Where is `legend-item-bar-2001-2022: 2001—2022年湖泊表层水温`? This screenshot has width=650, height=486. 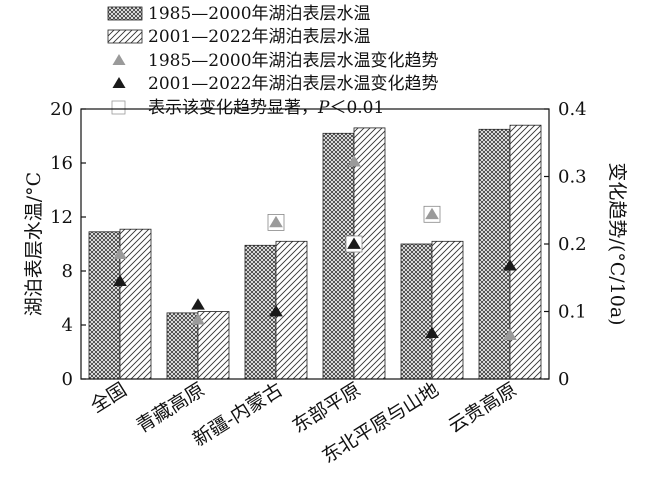 legend-item-bar-2001-2022: 2001—2022年湖泊表层水温 is located at coordinates (239, 37).